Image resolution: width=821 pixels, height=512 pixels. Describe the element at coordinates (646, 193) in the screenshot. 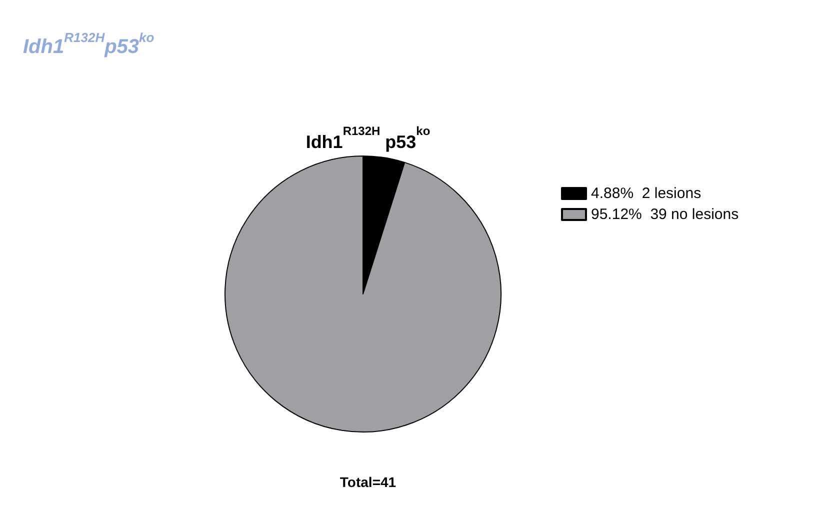

I see `legend-label: 4.88% 2 lesions` at that location.